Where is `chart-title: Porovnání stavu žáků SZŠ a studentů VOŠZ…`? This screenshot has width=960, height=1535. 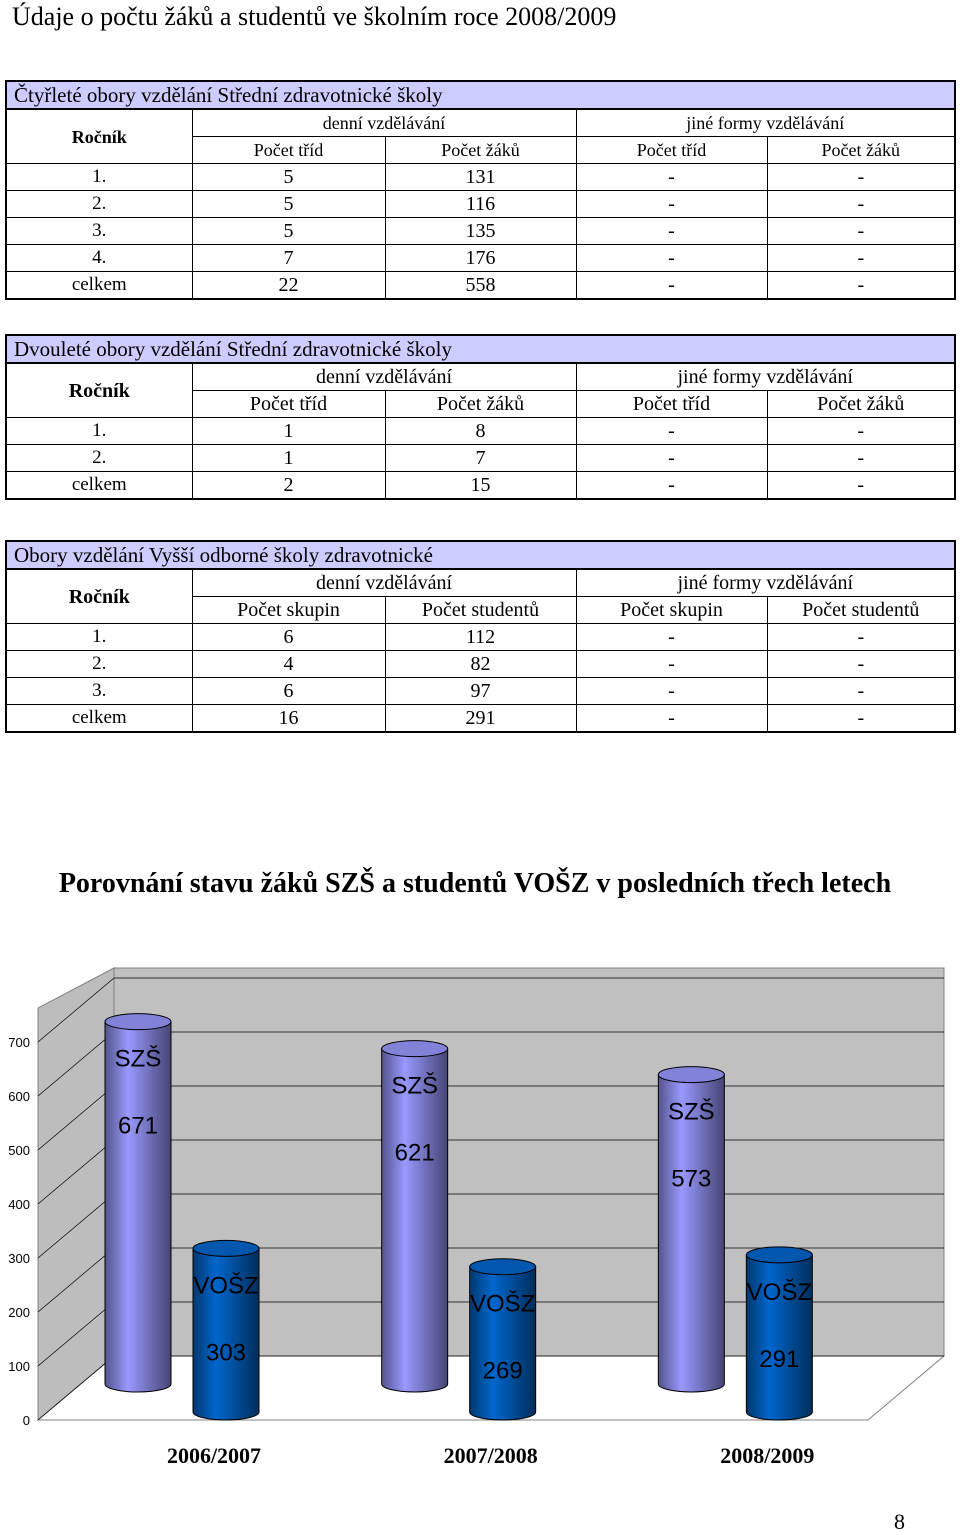
chart-title: Porovnání stavu žáků SZŠ a studentů VOŠZ… is located at coordinates (475, 883).